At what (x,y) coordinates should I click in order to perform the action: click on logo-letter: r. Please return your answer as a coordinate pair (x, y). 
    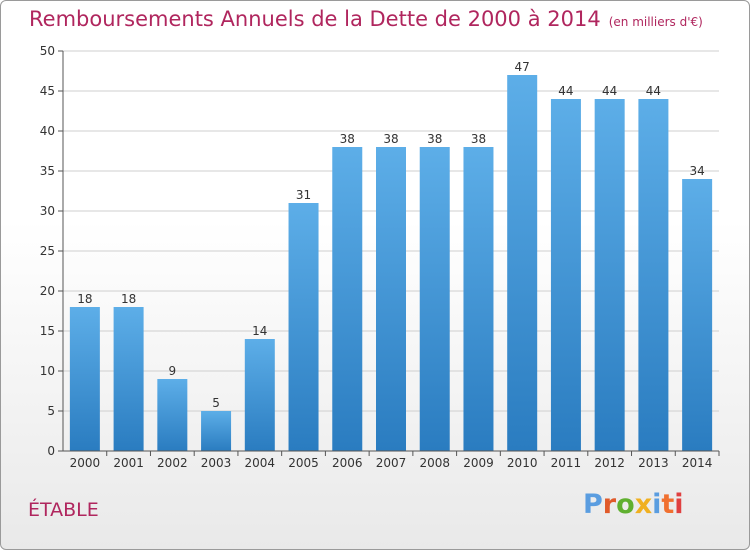
    Looking at the image, I should click on (609, 504).